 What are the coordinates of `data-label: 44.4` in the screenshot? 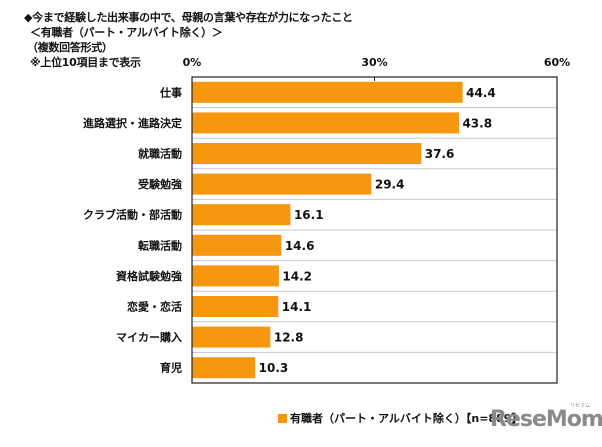 It's located at (481, 93).